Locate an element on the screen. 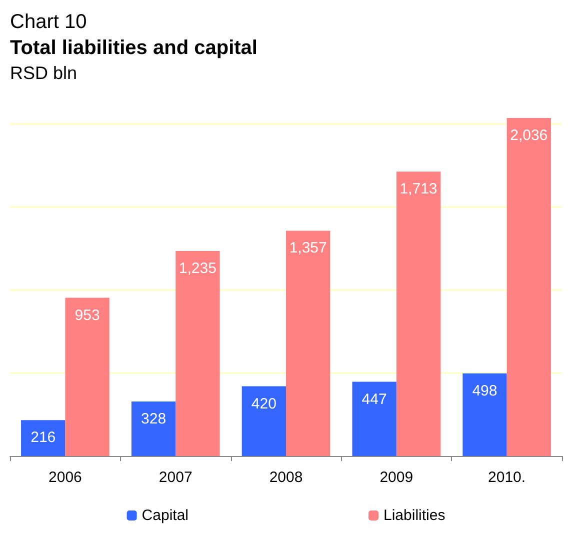  chart-subtitle: RSD bln is located at coordinates (44, 73).